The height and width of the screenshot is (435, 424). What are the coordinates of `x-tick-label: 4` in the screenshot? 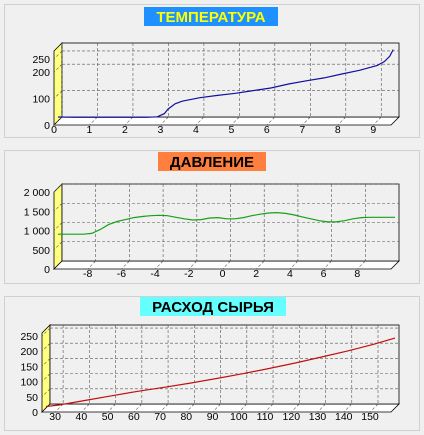 It's located at (290, 274).